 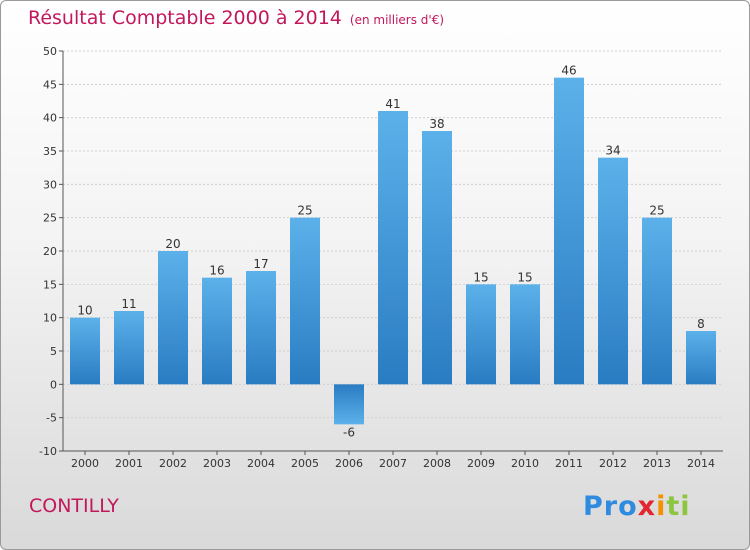 What do you see at coordinates (173, 463) in the screenshot?
I see `x-tick-label: 2002` at bounding box center [173, 463].